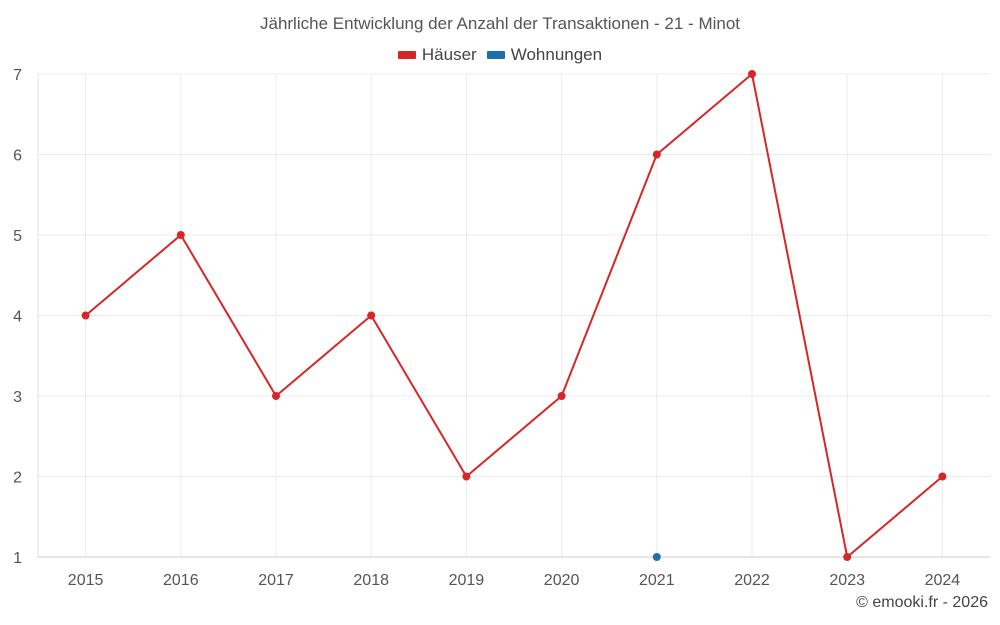  What do you see at coordinates (943, 580) in the screenshot?
I see `x-tick-label: 2024` at bounding box center [943, 580].